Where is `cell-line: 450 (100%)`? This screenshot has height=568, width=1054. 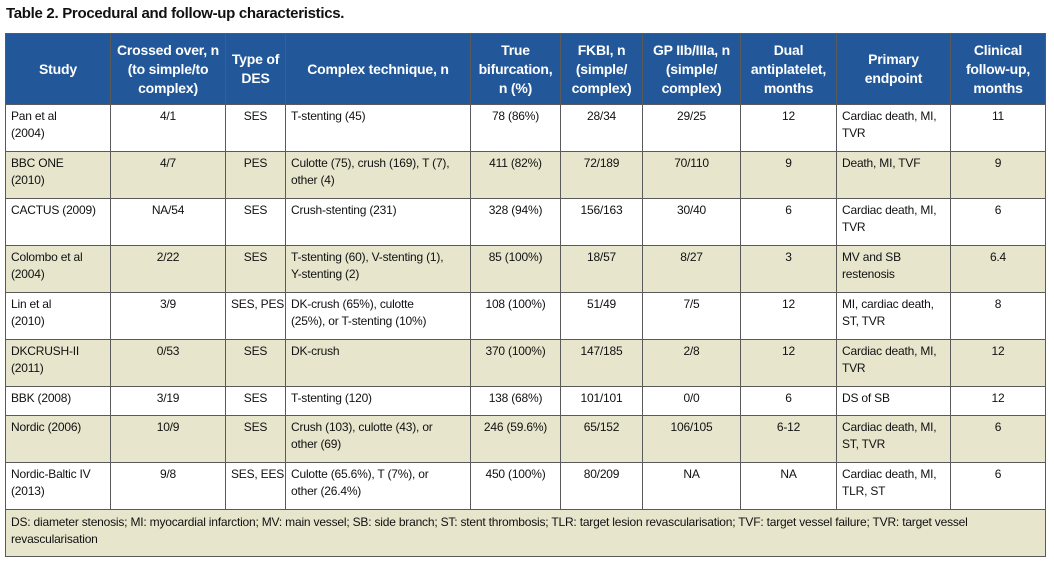
cell-line: 450 (100%) is located at coordinates (515, 474).